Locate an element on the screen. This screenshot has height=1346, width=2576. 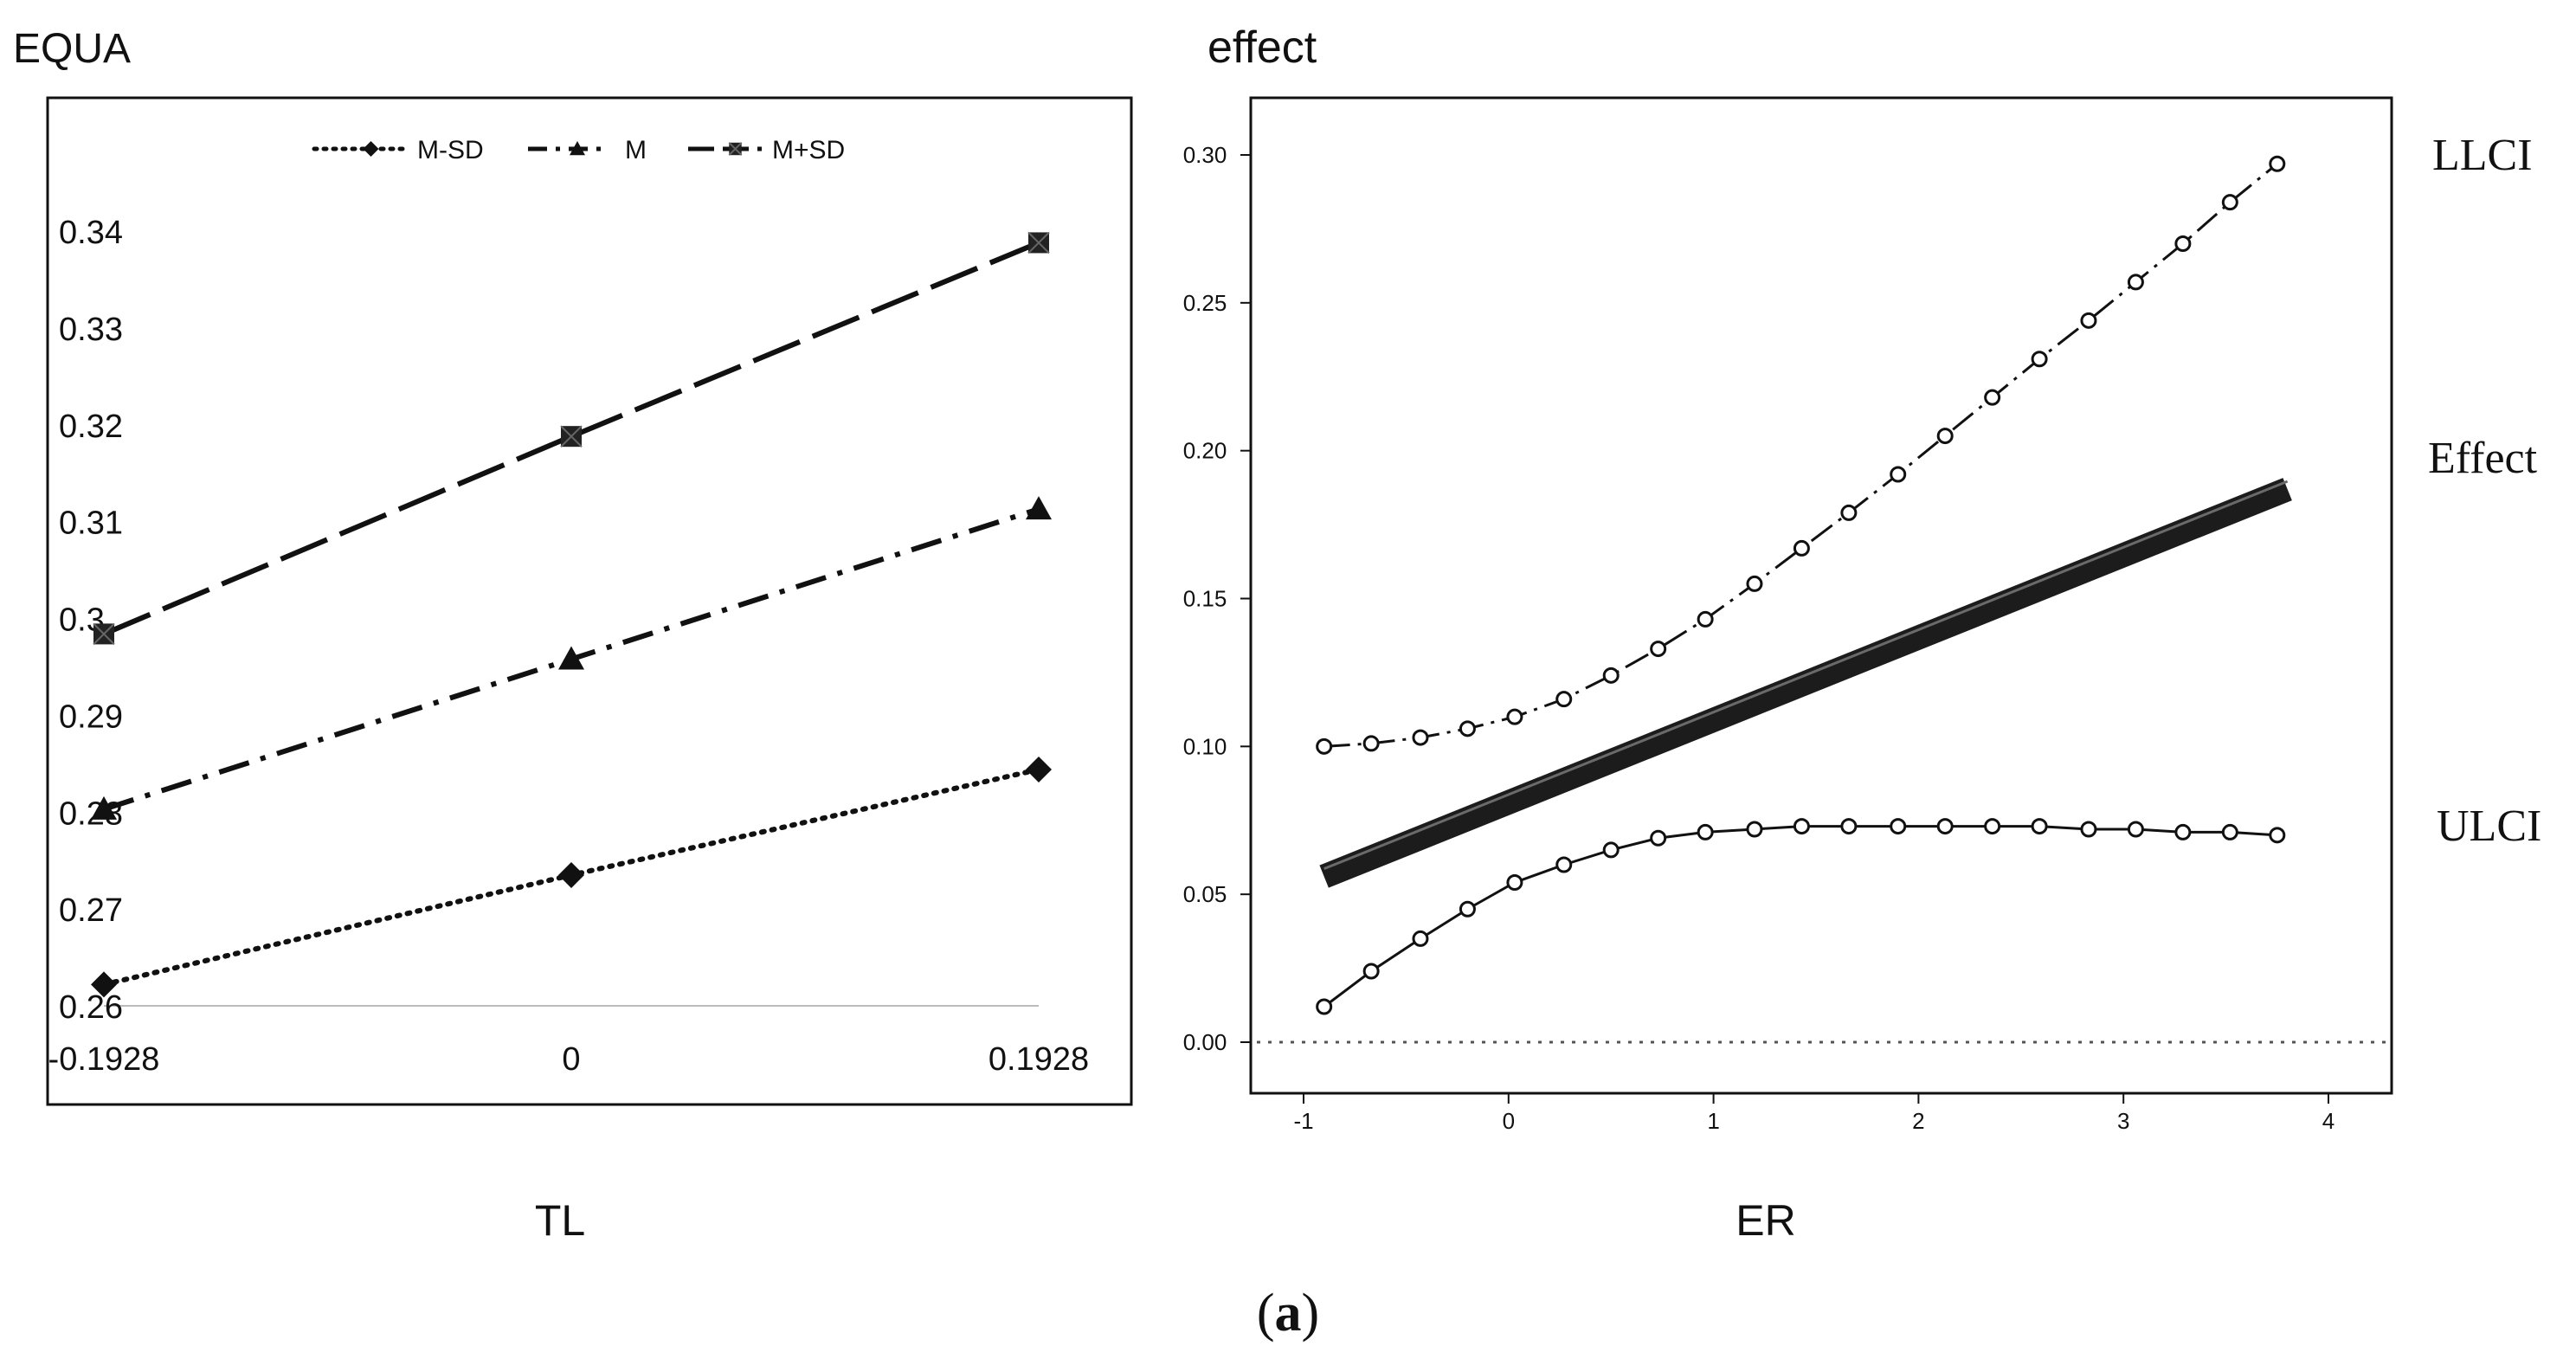
right-y-tick-label: 0.00 is located at coordinates (1205, 1042).